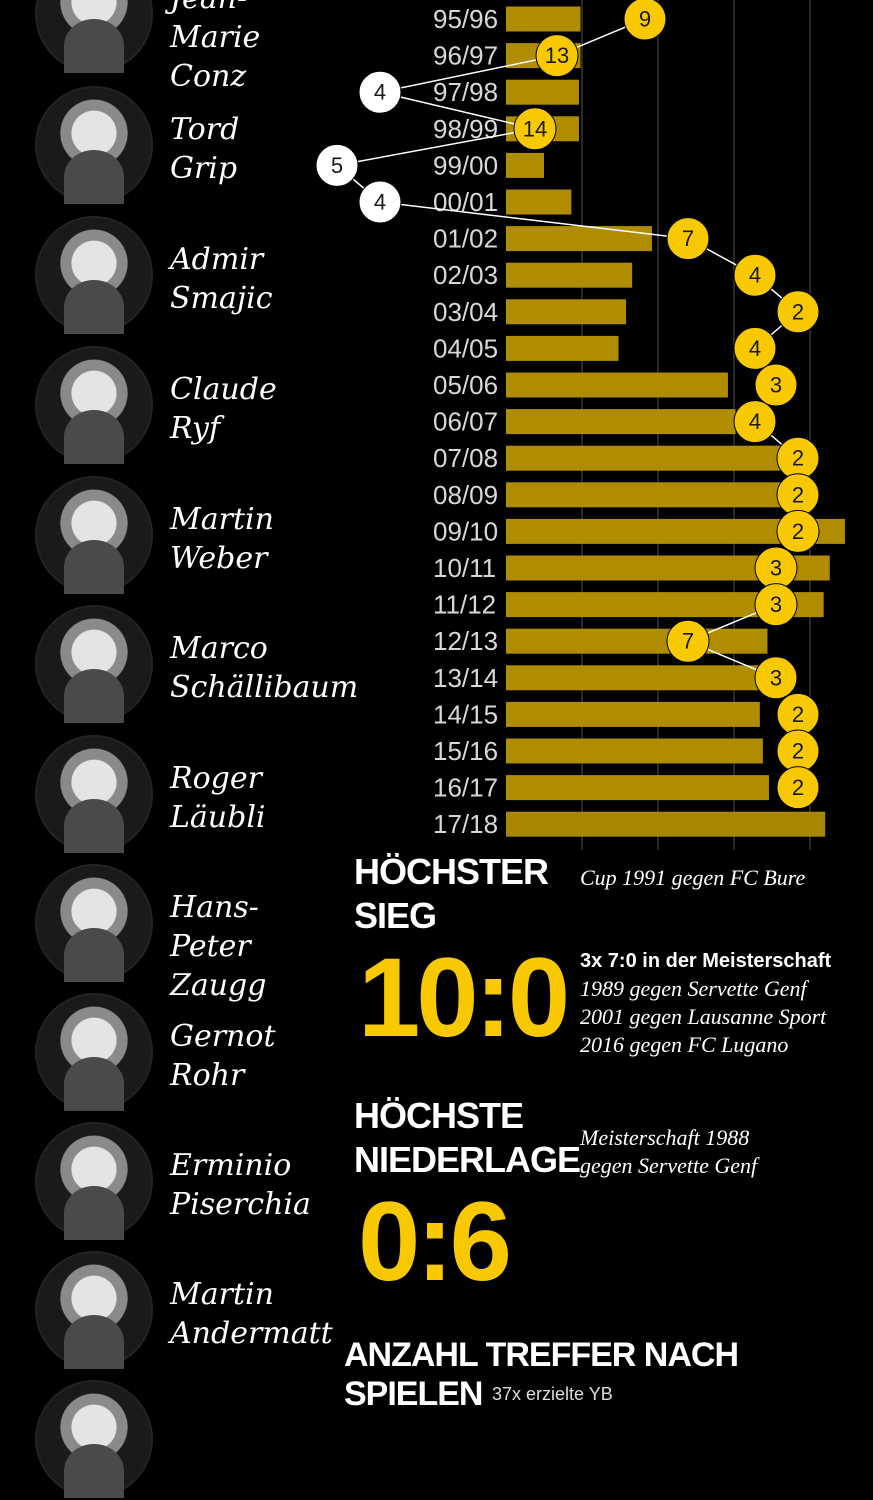 The image size is (873, 1500). What do you see at coordinates (451, 893) in the screenshot?
I see `highest-win-heading: HÖCHSTER SIEG` at bounding box center [451, 893].